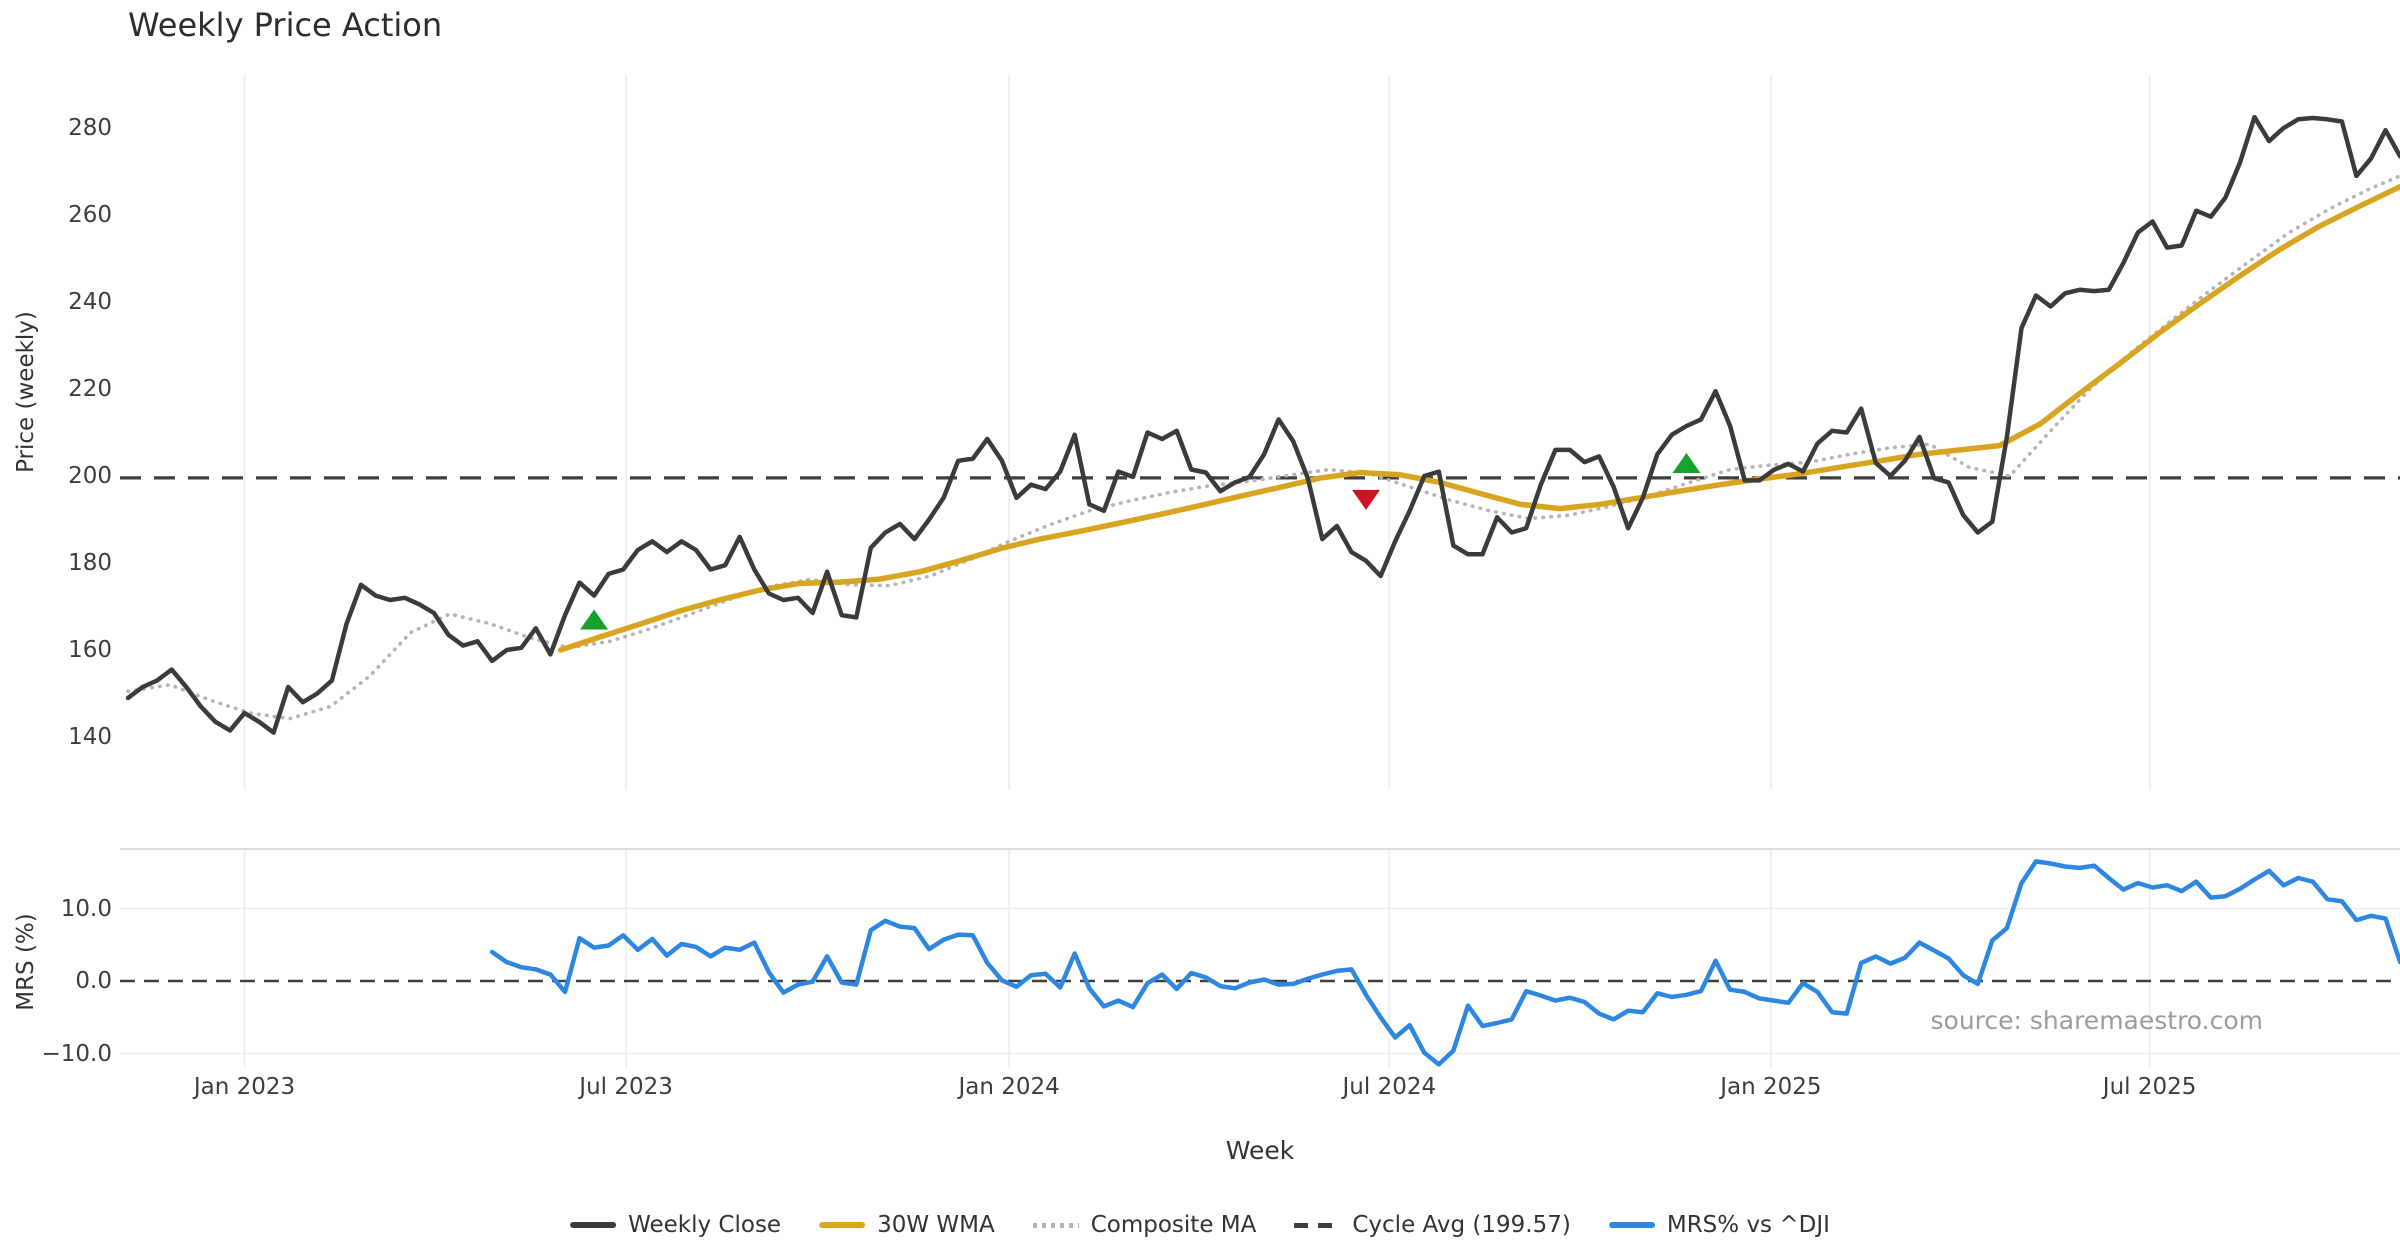 The width and height of the screenshot is (2400, 1260). What do you see at coordinates (2149, 1087) in the screenshot?
I see `x-tick-Jul-2025: Jul 2025` at bounding box center [2149, 1087].